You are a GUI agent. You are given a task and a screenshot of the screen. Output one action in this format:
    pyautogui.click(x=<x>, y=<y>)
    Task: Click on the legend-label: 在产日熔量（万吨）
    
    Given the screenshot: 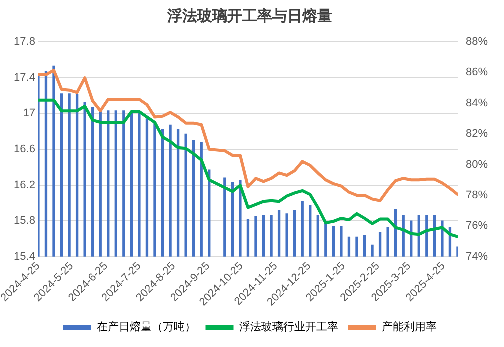 What is the action you would take?
    pyautogui.click(x=146, y=327)
    